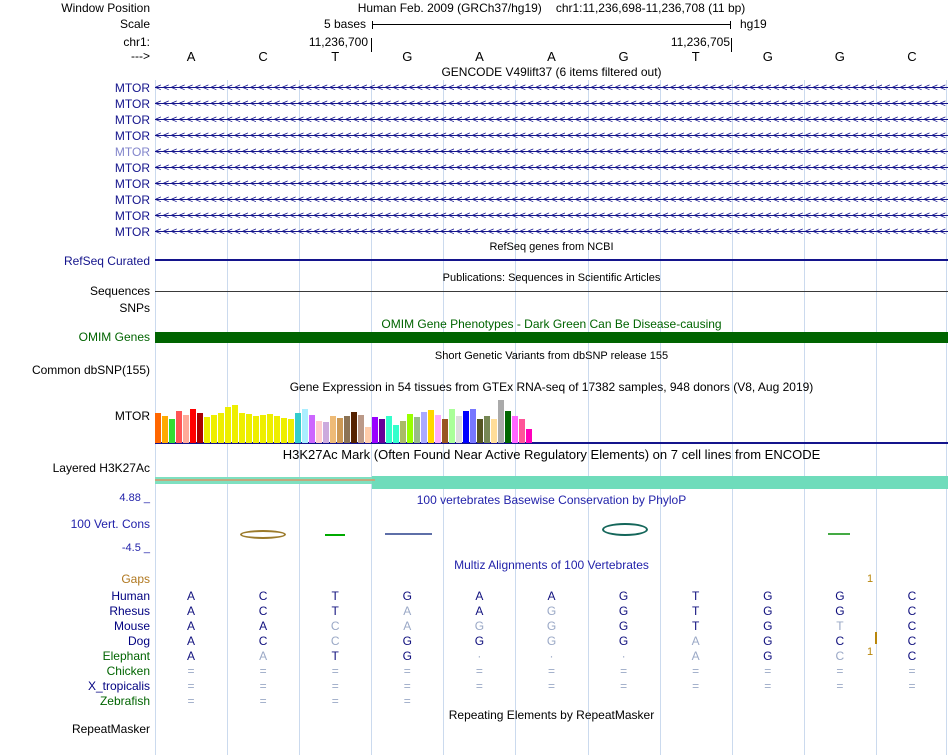 The image size is (950, 755). Describe the element at coordinates (551, 337) in the screenshot. I see `omim-gene-item` at that location.